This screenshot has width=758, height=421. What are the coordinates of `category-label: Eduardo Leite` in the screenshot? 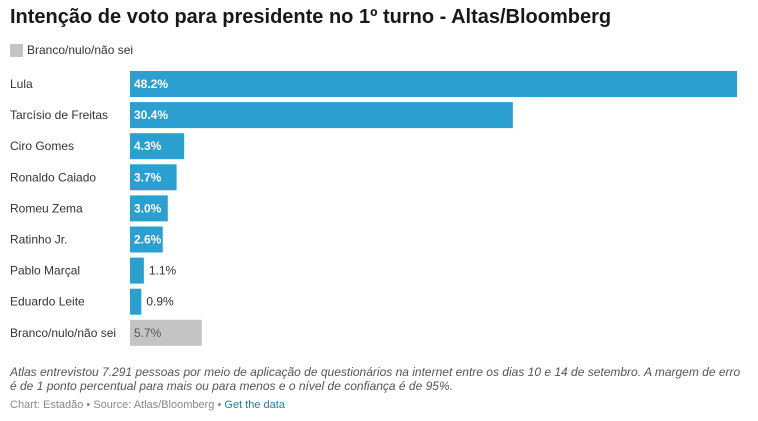 It's located at (47, 302).